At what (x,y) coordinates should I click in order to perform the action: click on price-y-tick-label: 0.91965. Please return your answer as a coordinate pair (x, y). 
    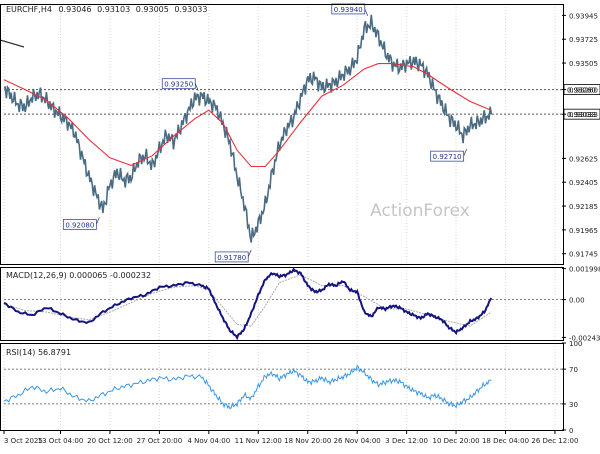
    Looking at the image, I should click on (583, 231).